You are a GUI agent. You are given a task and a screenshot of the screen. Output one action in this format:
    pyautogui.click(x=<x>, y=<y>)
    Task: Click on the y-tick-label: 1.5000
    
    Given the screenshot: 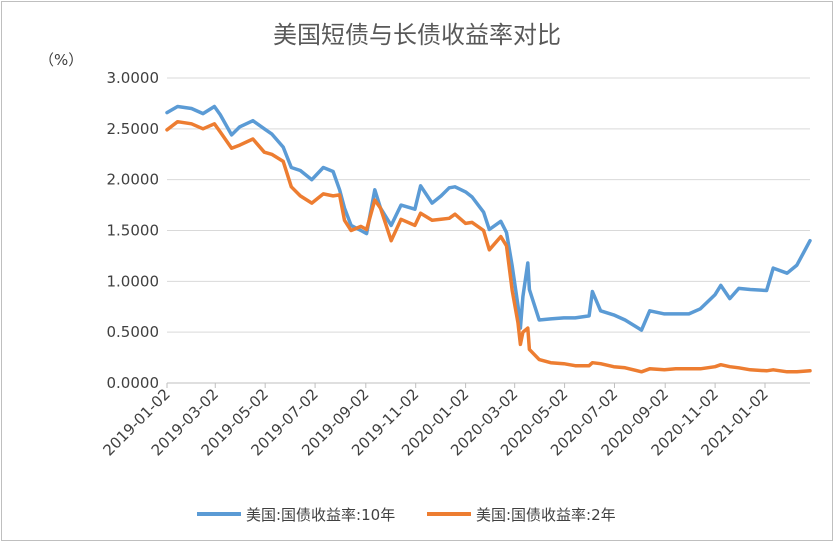 What is the action you would take?
    pyautogui.click(x=133, y=231)
    